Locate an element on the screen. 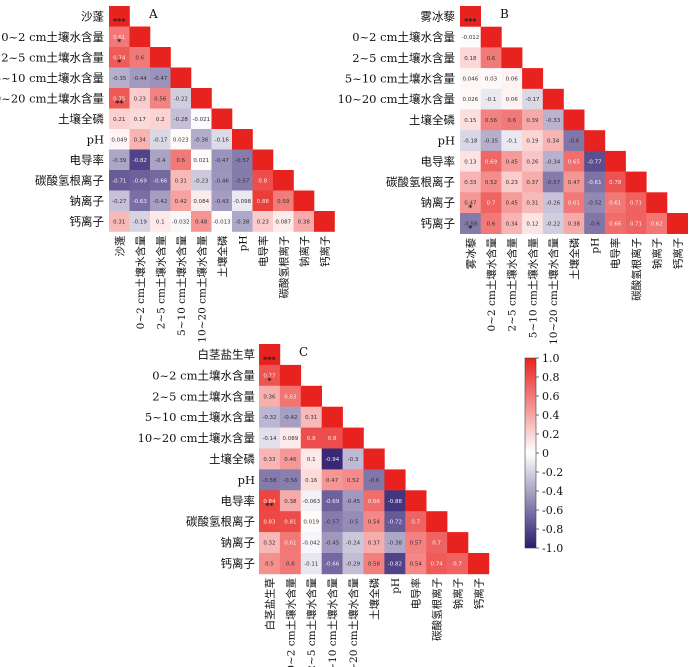 This screenshot has height=667, width=700. cell-value-label: 0.66 is located at coordinates (615, 224).